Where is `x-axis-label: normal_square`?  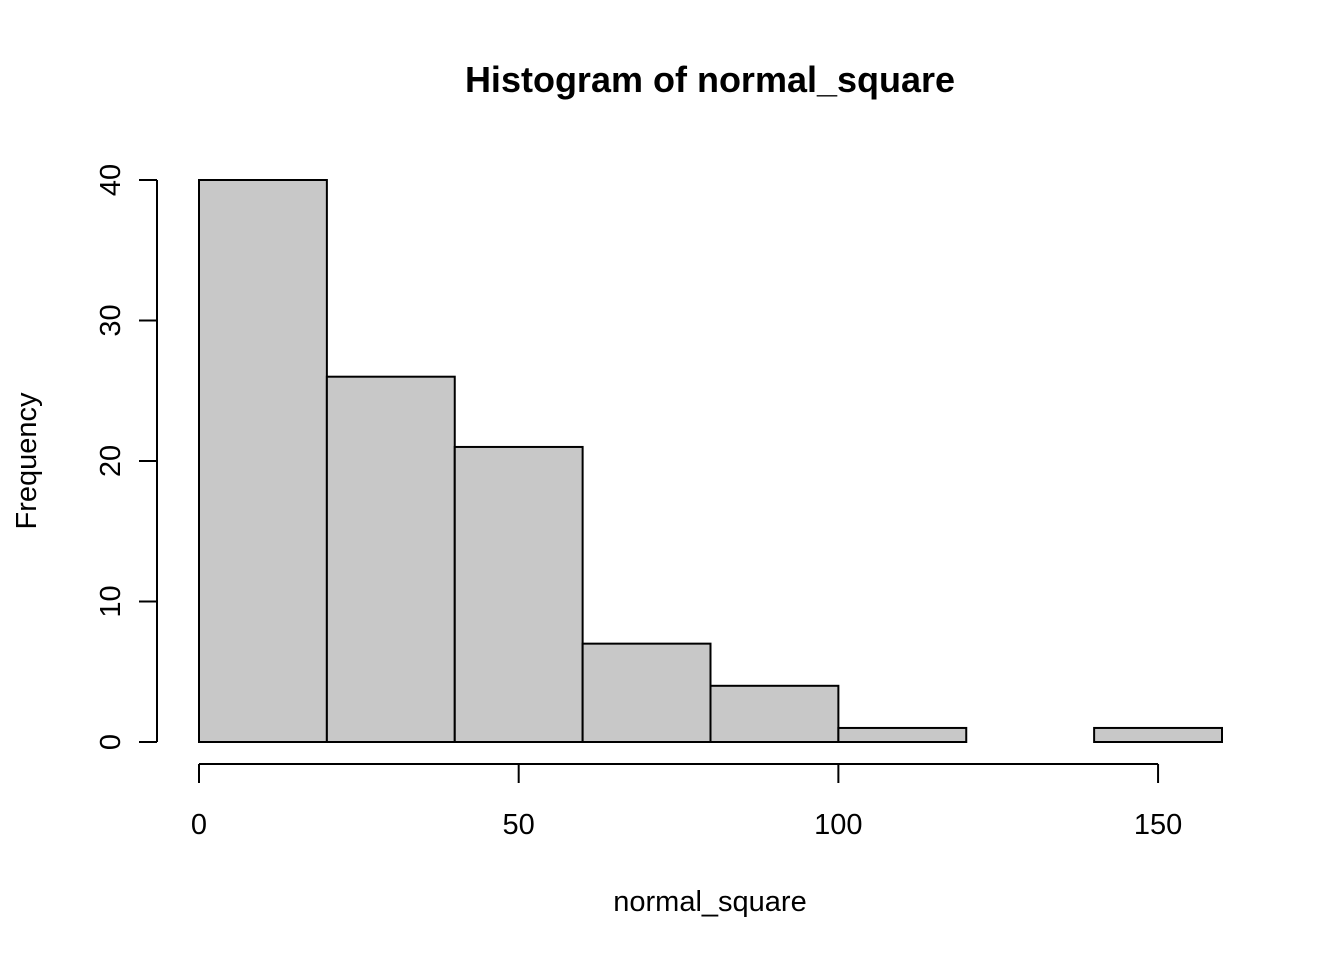
x-axis-label: normal_square is located at coordinates (709, 902).